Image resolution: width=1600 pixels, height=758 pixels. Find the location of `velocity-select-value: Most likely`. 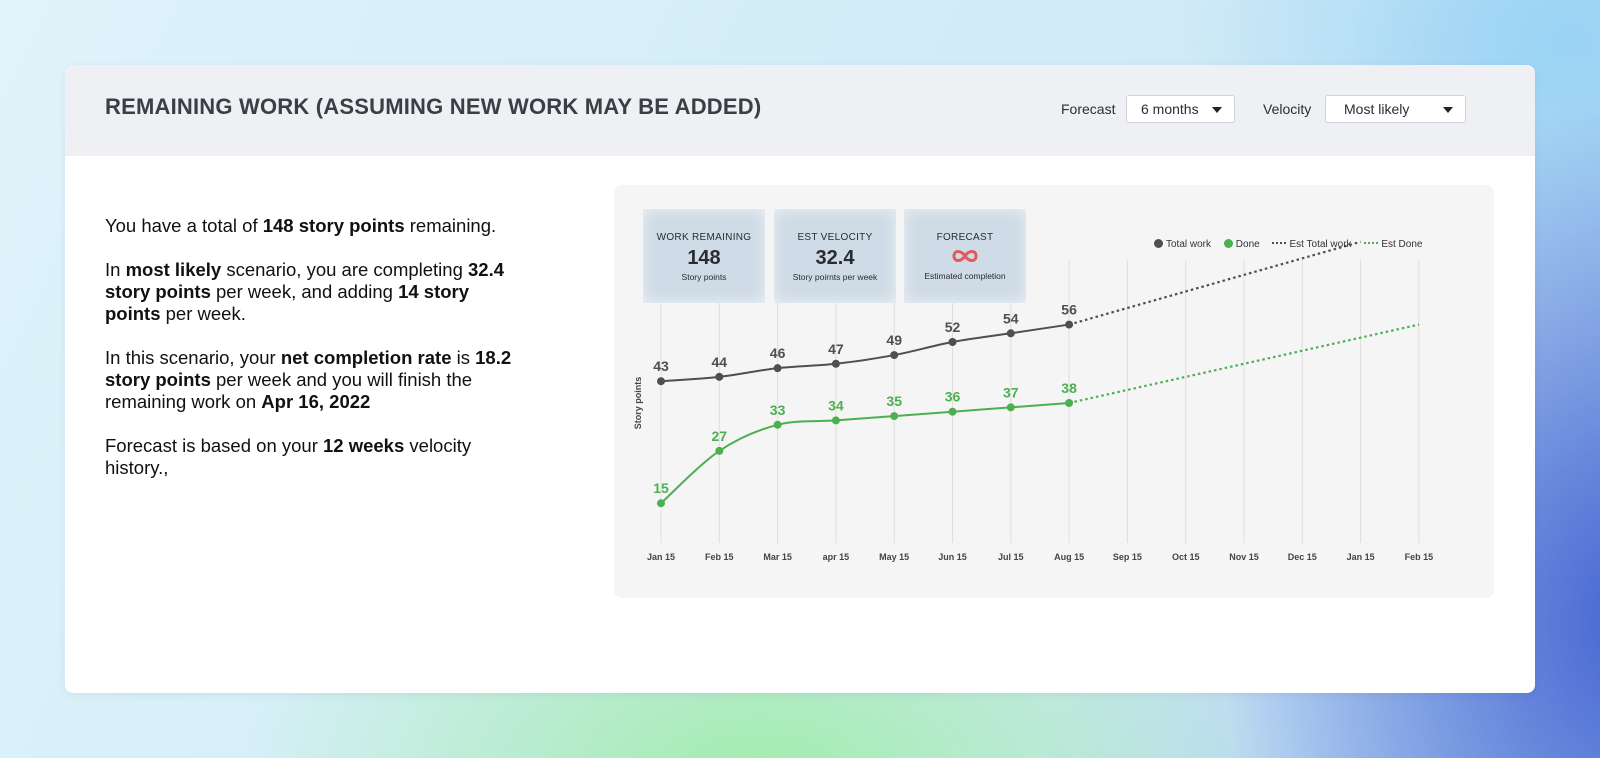

velocity-select-value: Most likely is located at coordinates (1377, 109).